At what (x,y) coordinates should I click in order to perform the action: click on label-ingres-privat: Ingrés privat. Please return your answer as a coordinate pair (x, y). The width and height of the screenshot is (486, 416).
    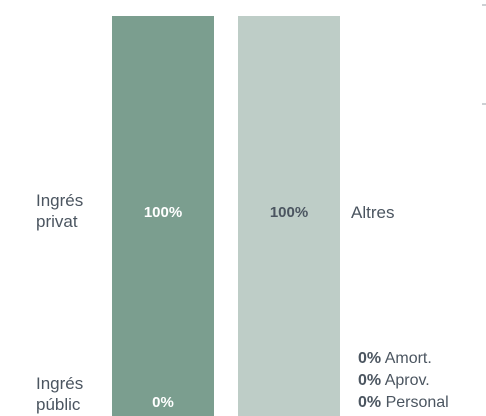
    Looking at the image, I should click on (59, 211).